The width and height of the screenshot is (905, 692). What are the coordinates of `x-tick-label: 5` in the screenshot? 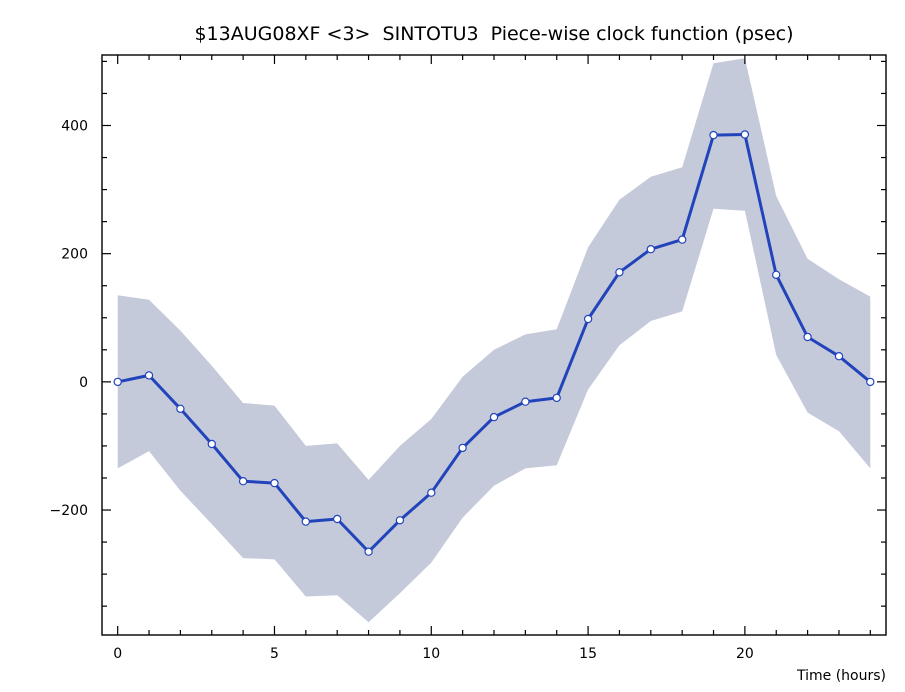 It's located at (274, 654).